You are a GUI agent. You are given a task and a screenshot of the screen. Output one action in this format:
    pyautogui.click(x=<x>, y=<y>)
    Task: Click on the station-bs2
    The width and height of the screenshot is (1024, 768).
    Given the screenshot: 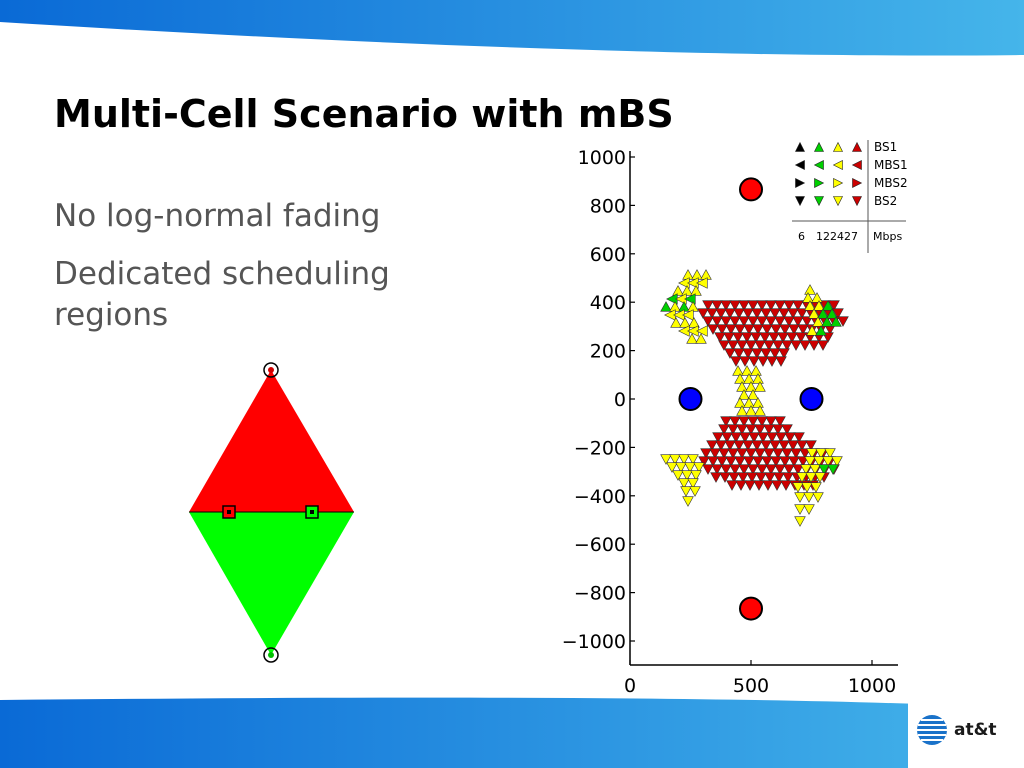 What is the action you would take?
    pyautogui.click(x=751, y=608)
    